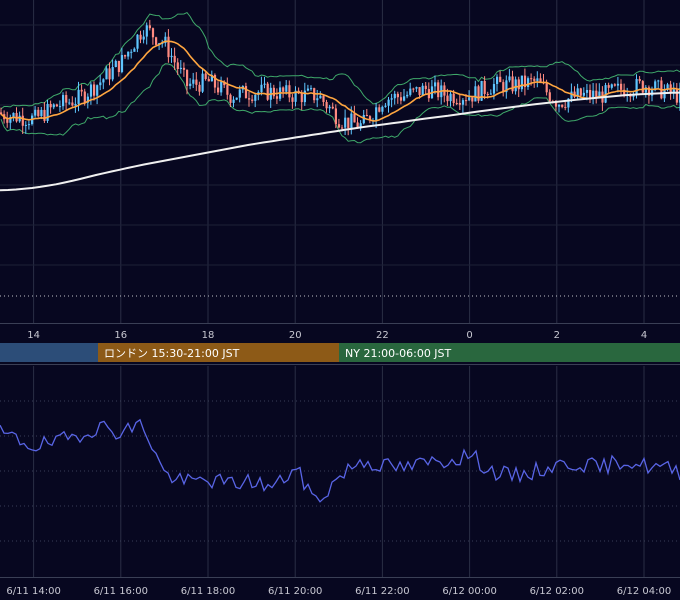 The height and width of the screenshot is (600, 680). Describe the element at coordinates (33, 591) in the screenshot. I see `time-tick-label: 6/11 14:00` at that location.